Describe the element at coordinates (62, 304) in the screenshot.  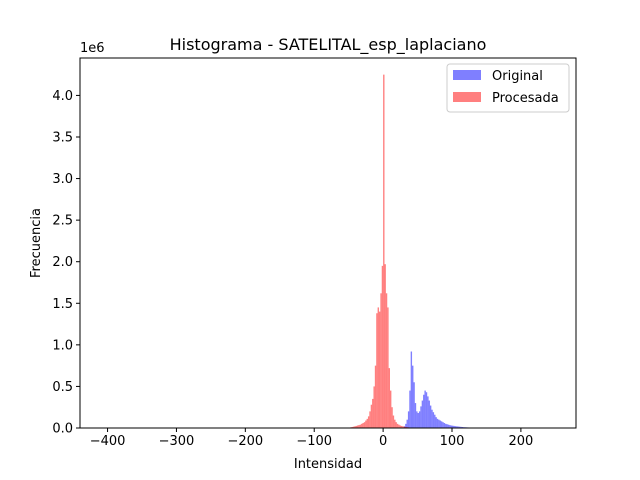
I see `y-tick-label: 1.5` at that location.